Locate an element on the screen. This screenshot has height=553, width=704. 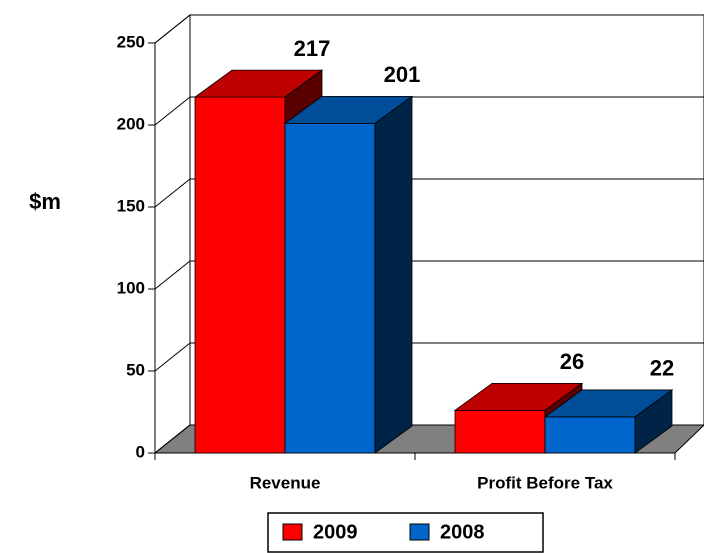
x-tick-label: Revenue is located at coordinates (285, 482).